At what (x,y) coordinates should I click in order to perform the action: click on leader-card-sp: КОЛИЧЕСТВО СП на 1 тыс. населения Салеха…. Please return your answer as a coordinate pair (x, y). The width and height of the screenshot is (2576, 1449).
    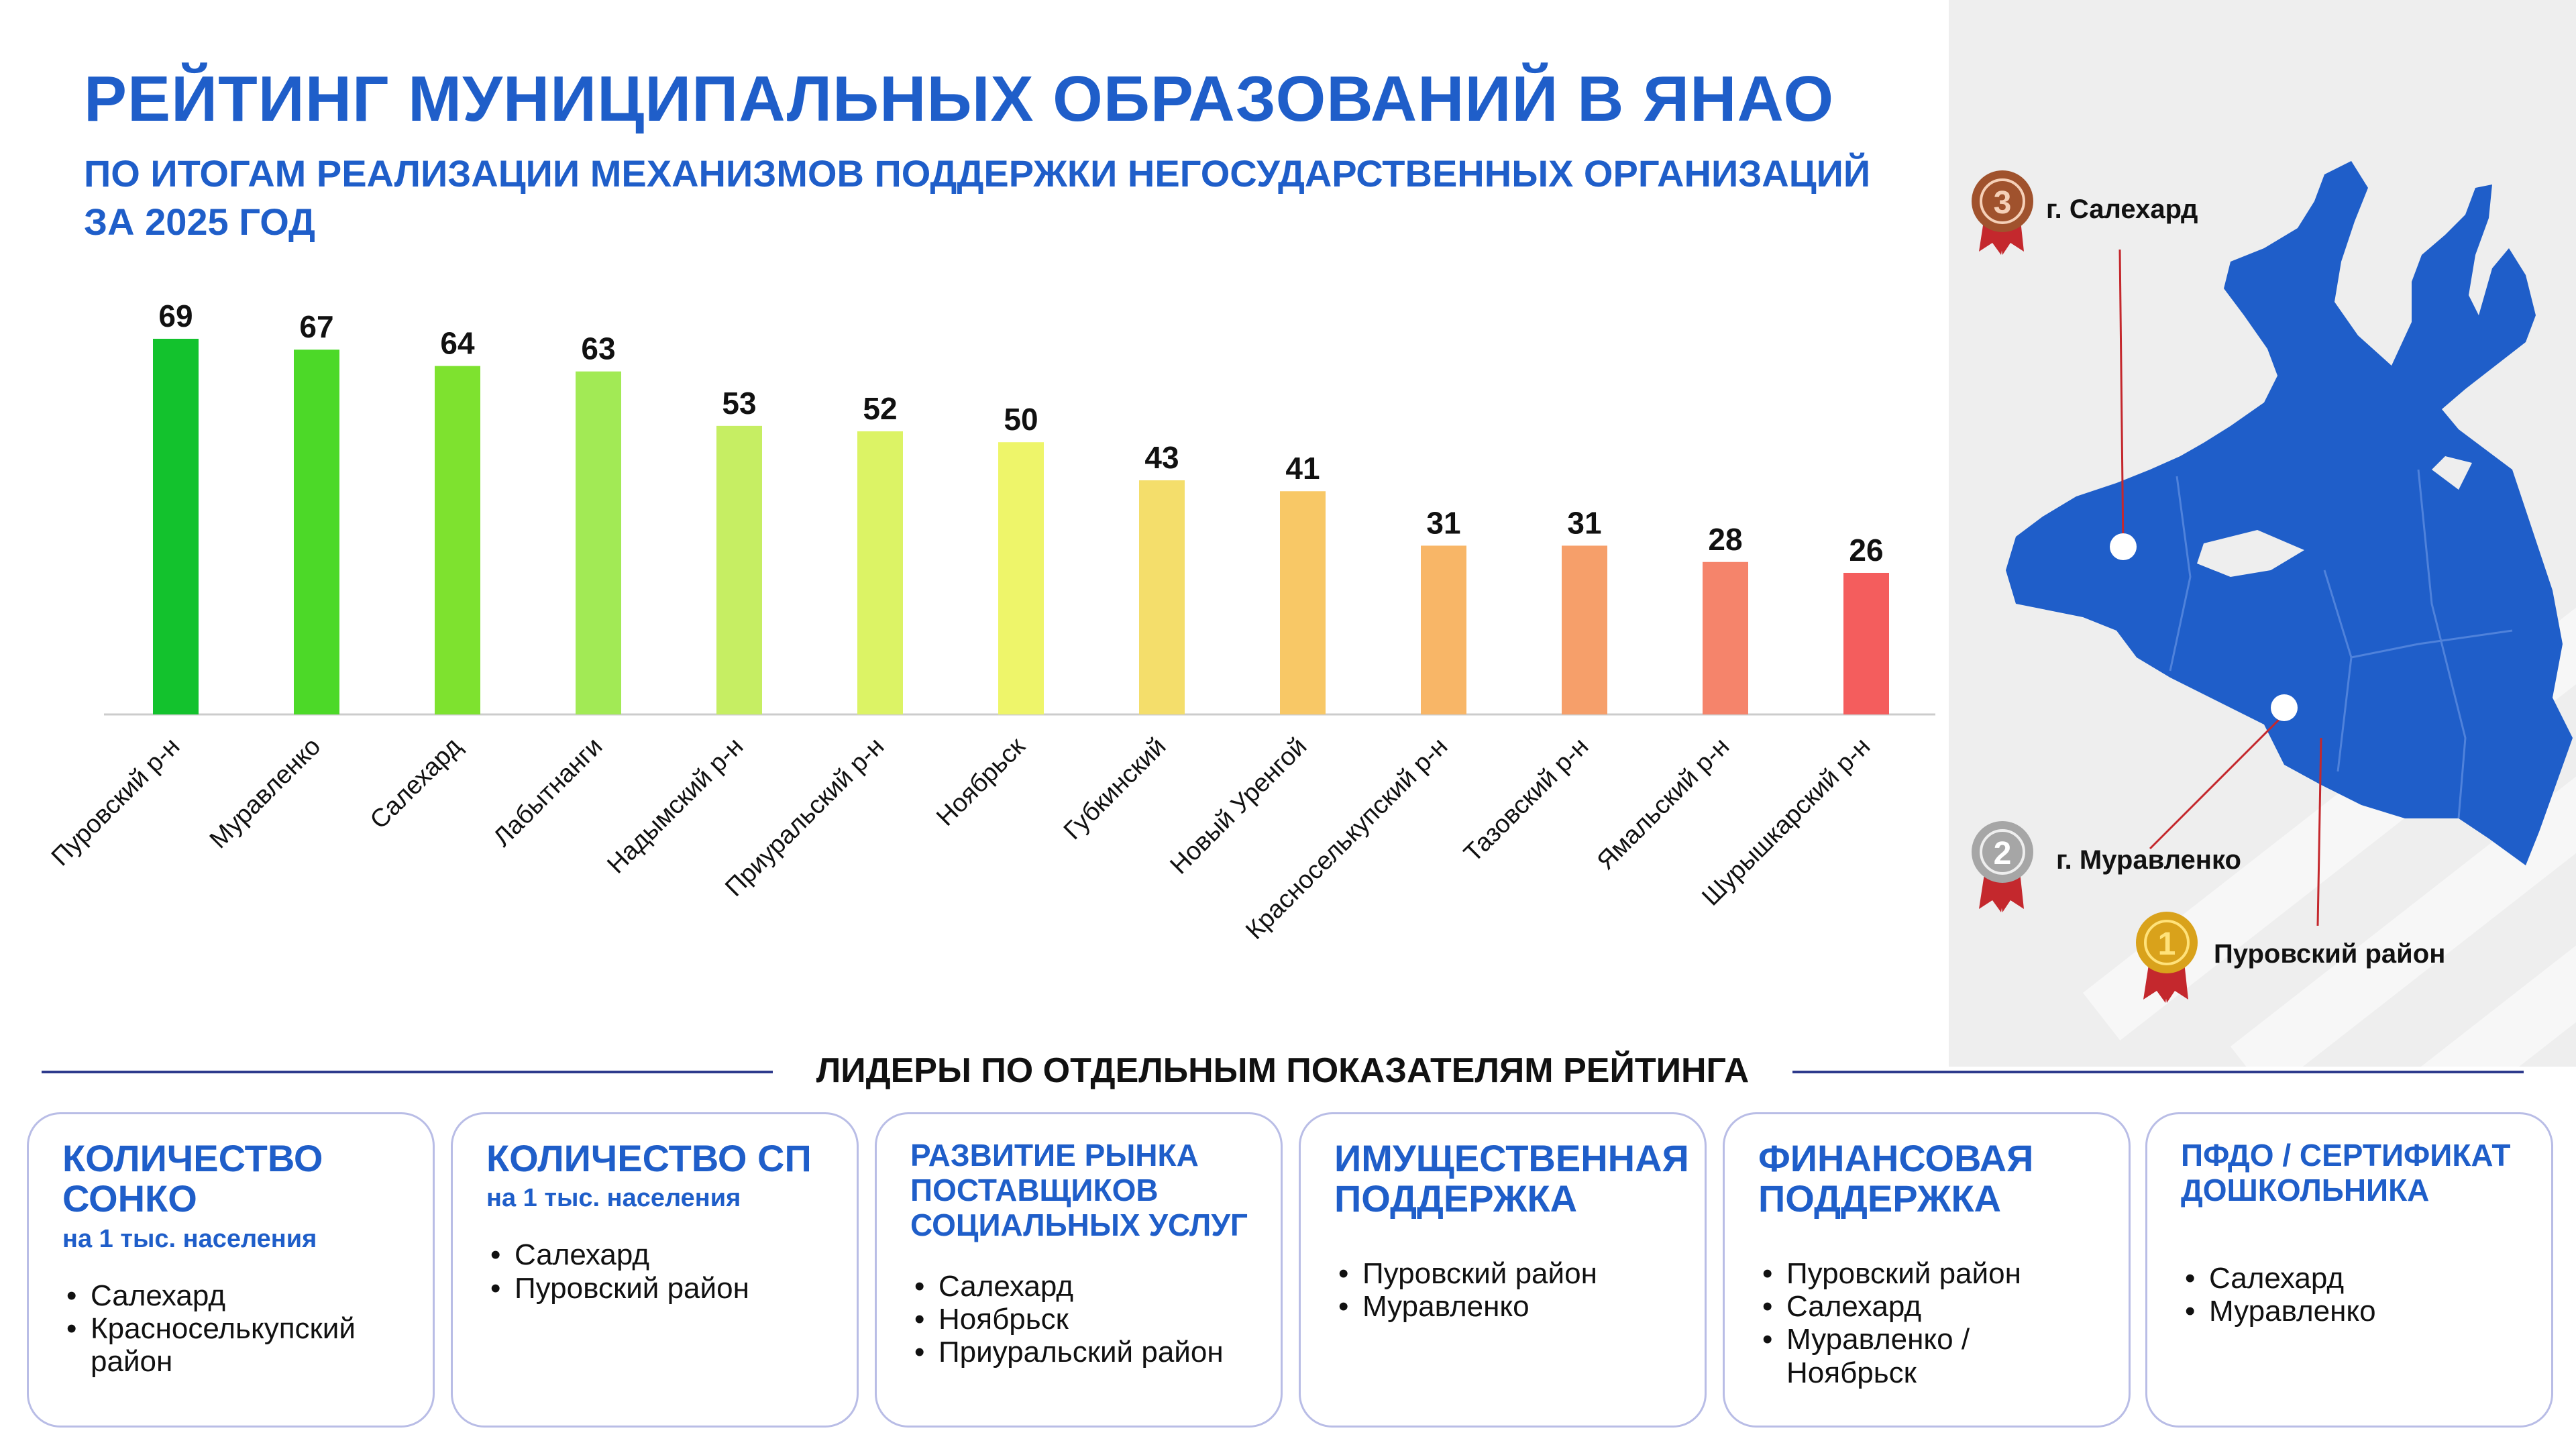
    Looking at the image, I should click on (655, 1270).